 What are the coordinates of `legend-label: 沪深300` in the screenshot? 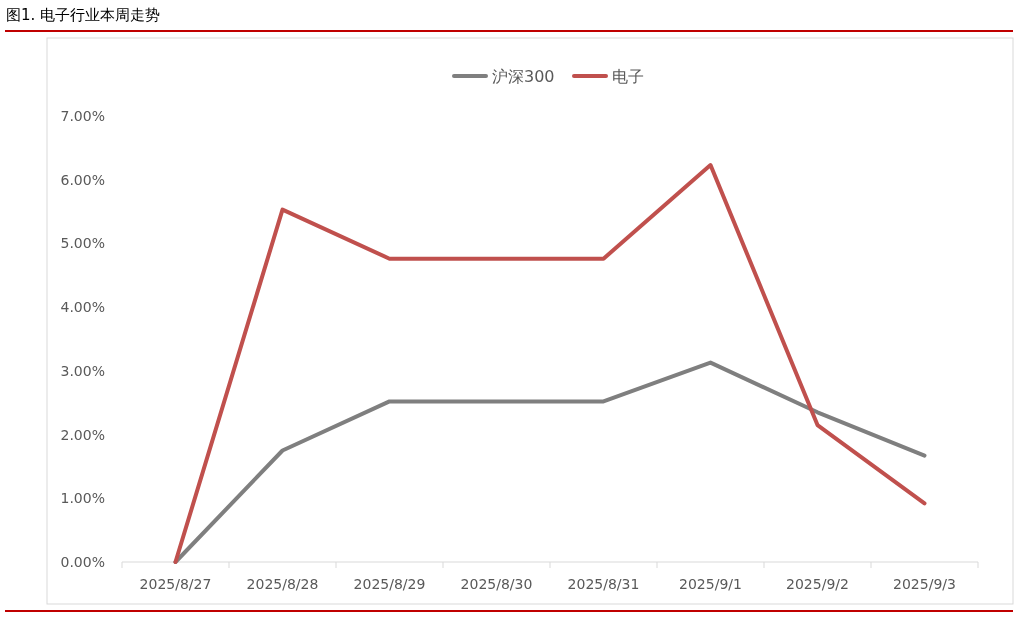 It's located at (523, 76).